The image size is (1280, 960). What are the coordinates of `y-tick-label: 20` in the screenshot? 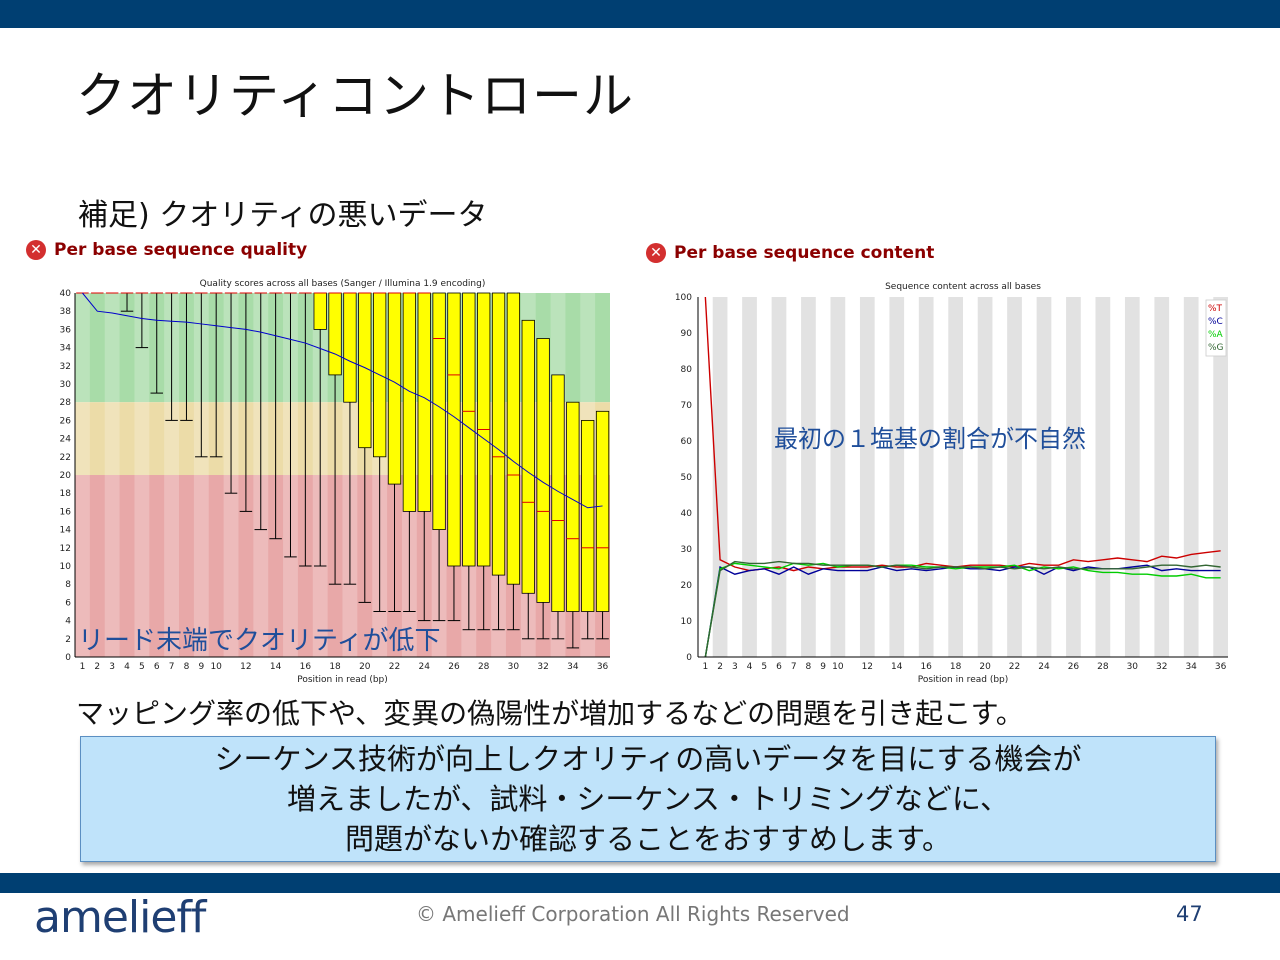 It's located at (66, 476).